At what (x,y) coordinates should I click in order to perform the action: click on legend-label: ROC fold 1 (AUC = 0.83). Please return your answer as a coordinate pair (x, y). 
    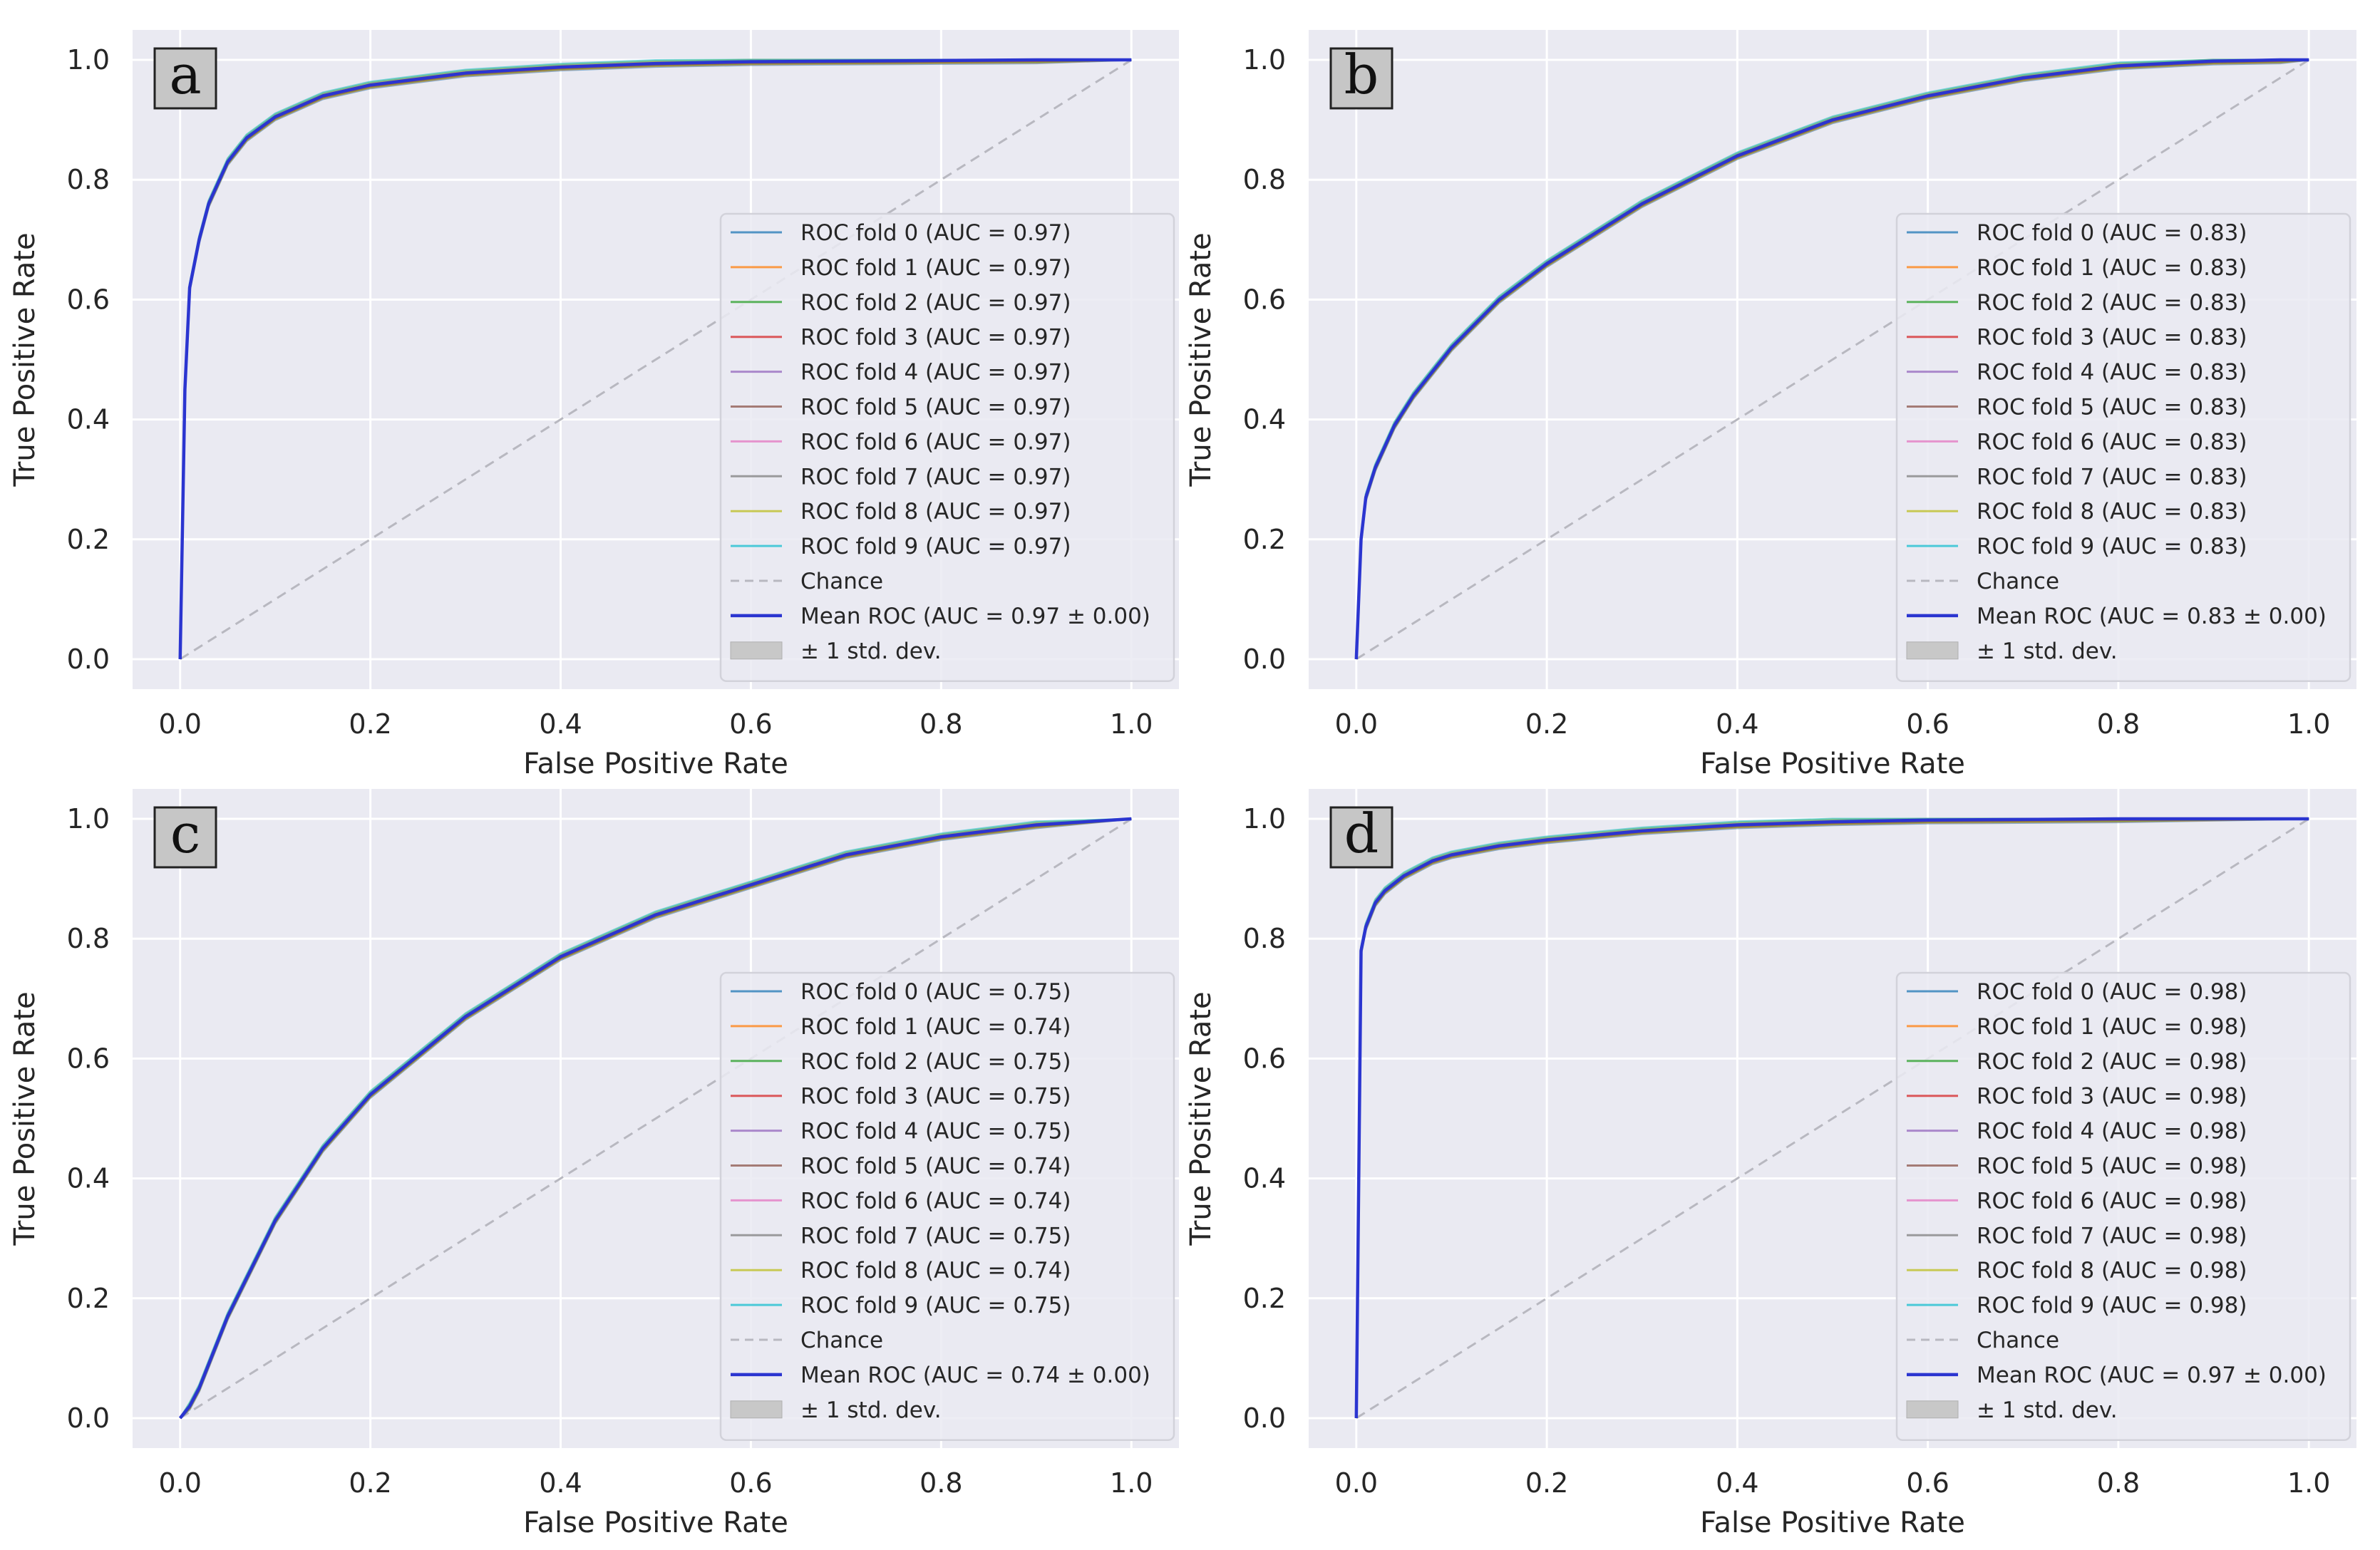
    Looking at the image, I should click on (2112, 268).